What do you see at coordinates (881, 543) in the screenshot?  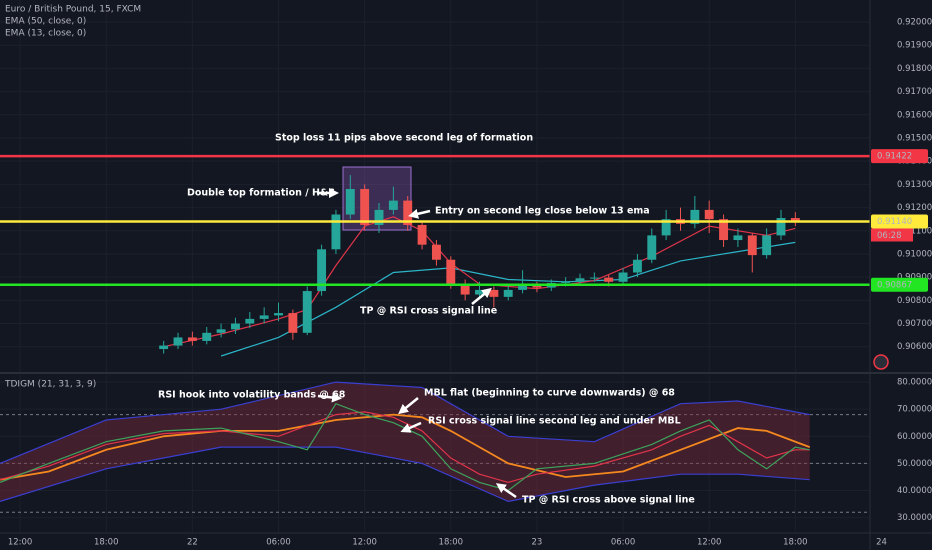 I see `x-tick-label: 24` at bounding box center [881, 543].